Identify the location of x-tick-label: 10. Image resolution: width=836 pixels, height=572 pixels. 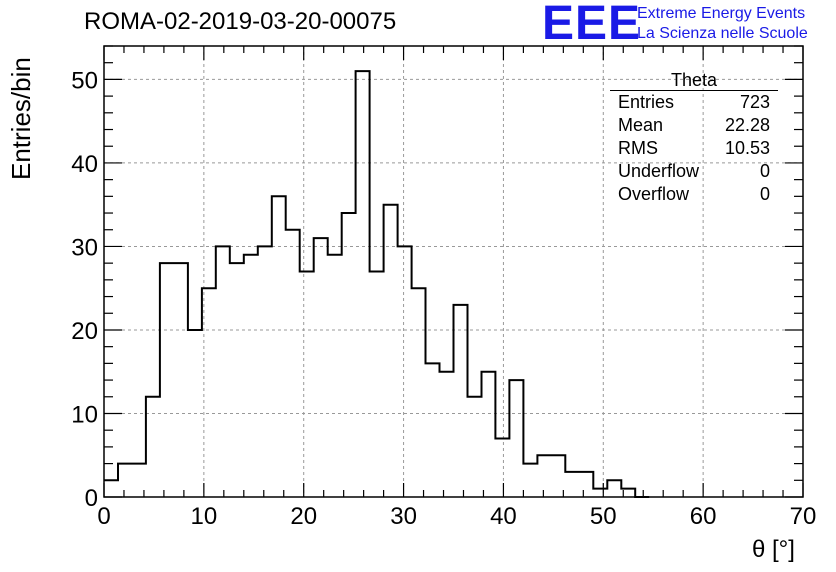
(204, 516).